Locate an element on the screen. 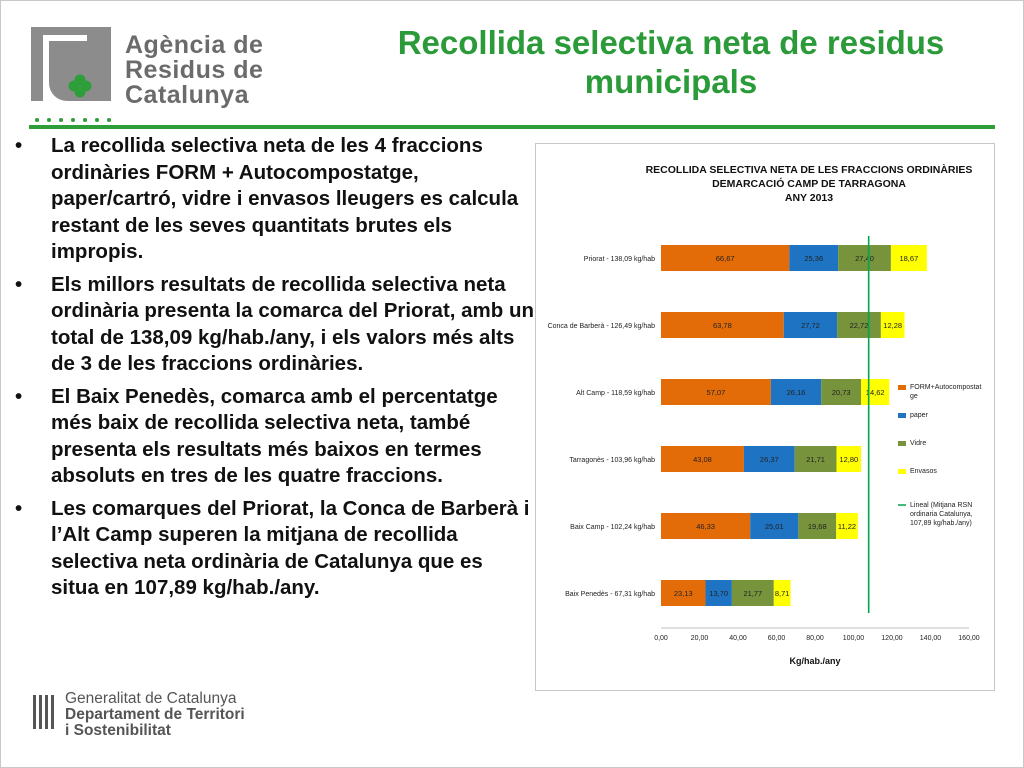 This screenshot has height=768, width=1024. data-label: 21,77 is located at coordinates (752, 593).